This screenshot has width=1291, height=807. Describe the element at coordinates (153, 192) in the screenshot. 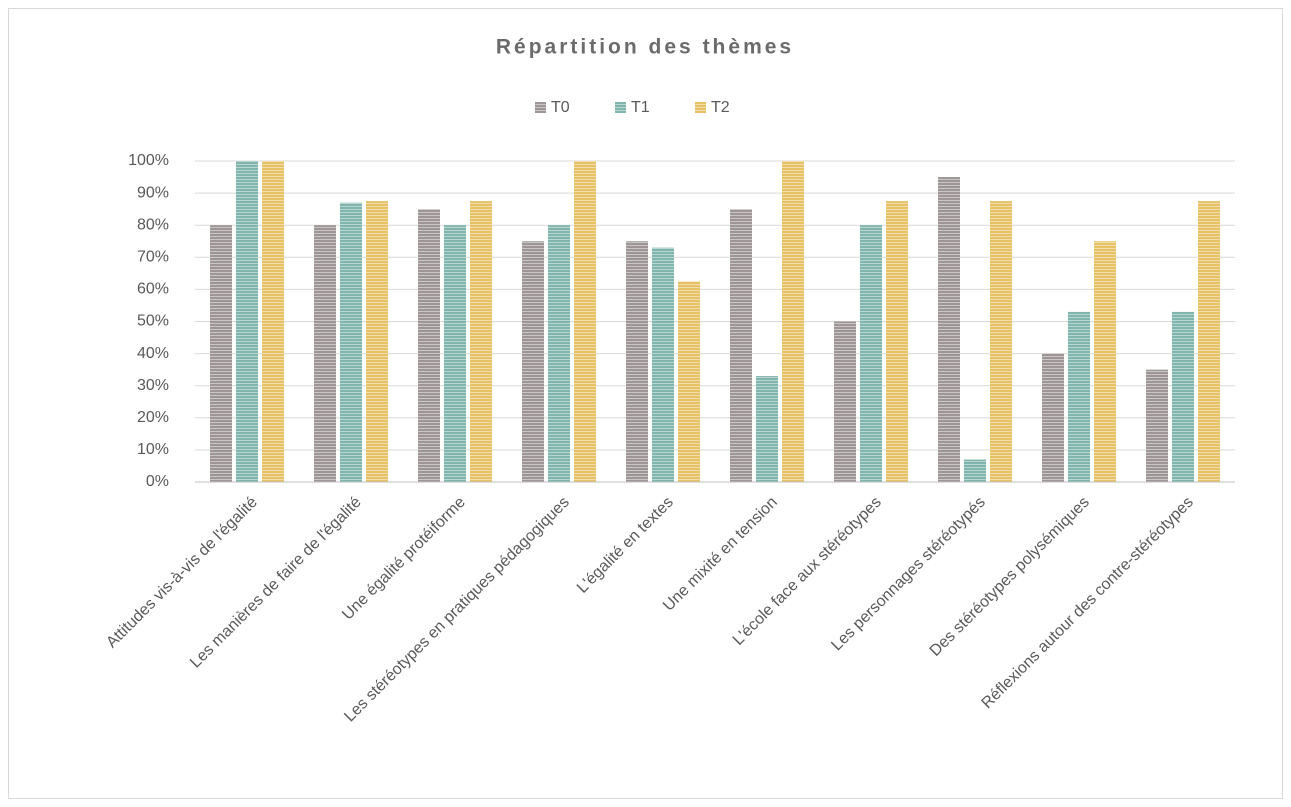

I see `y-tick-label: 90%` at that location.